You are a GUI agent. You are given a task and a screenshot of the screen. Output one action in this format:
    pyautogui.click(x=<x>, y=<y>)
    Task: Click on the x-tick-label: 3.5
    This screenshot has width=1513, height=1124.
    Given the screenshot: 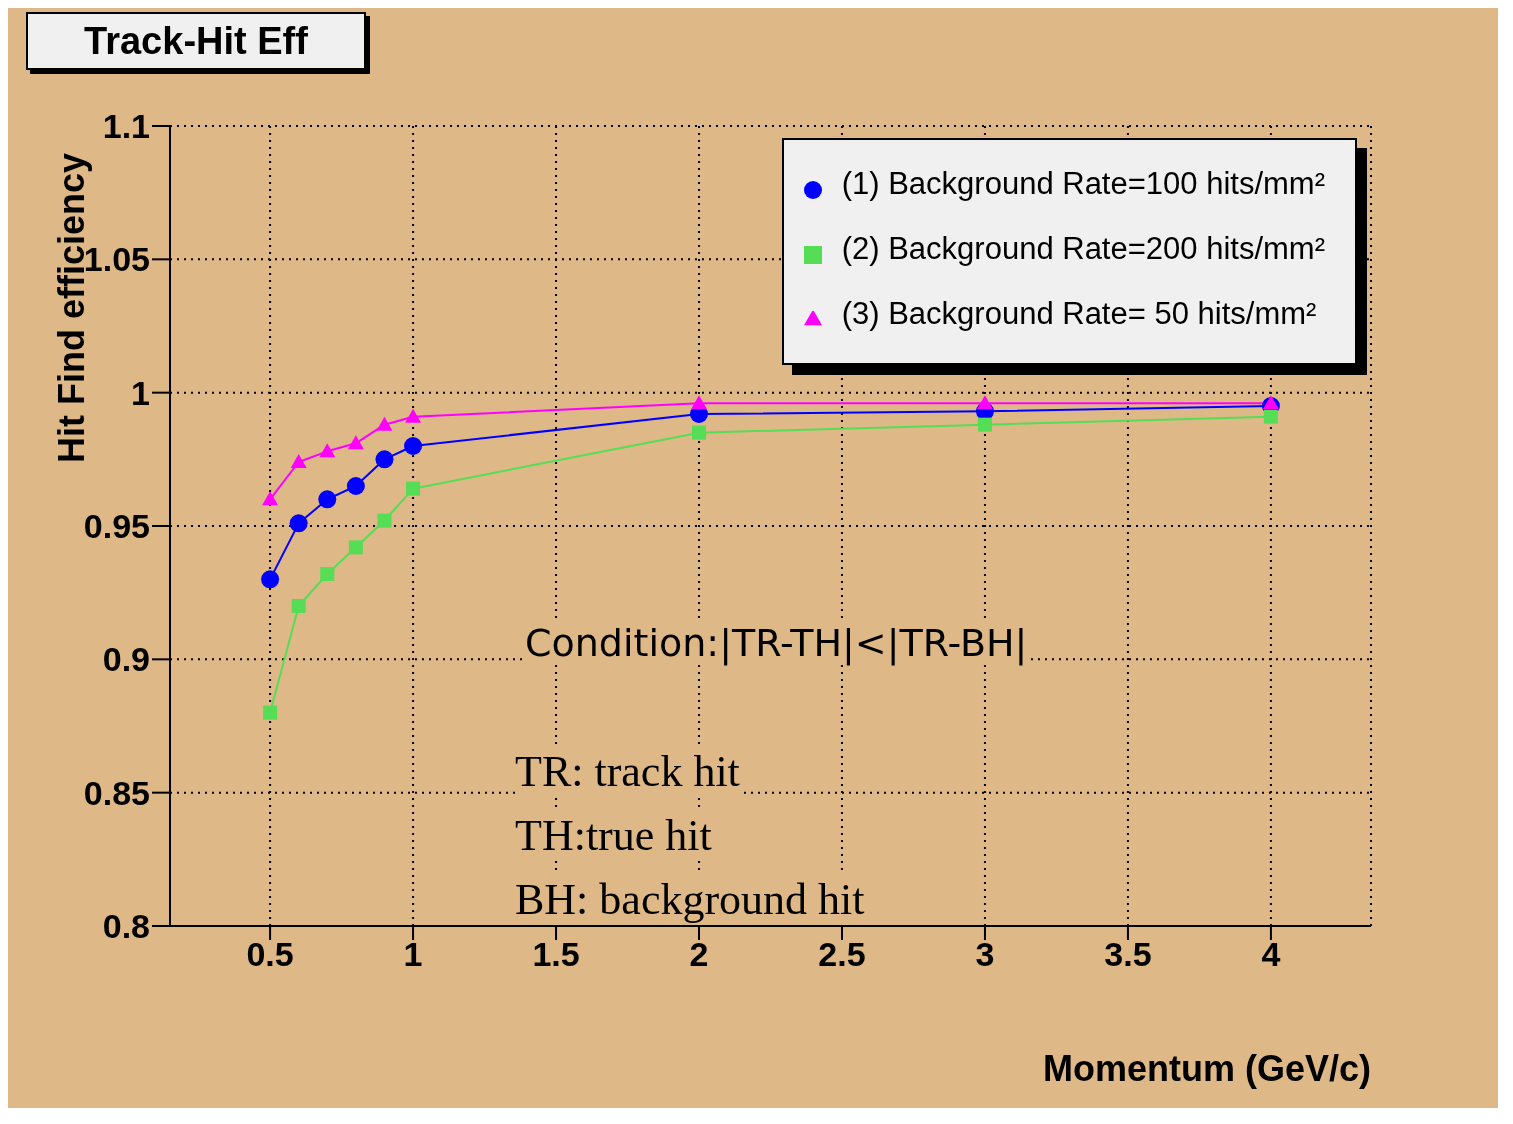 What is the action you would take?
    pyautogui.click(x=1128, y=954)
    